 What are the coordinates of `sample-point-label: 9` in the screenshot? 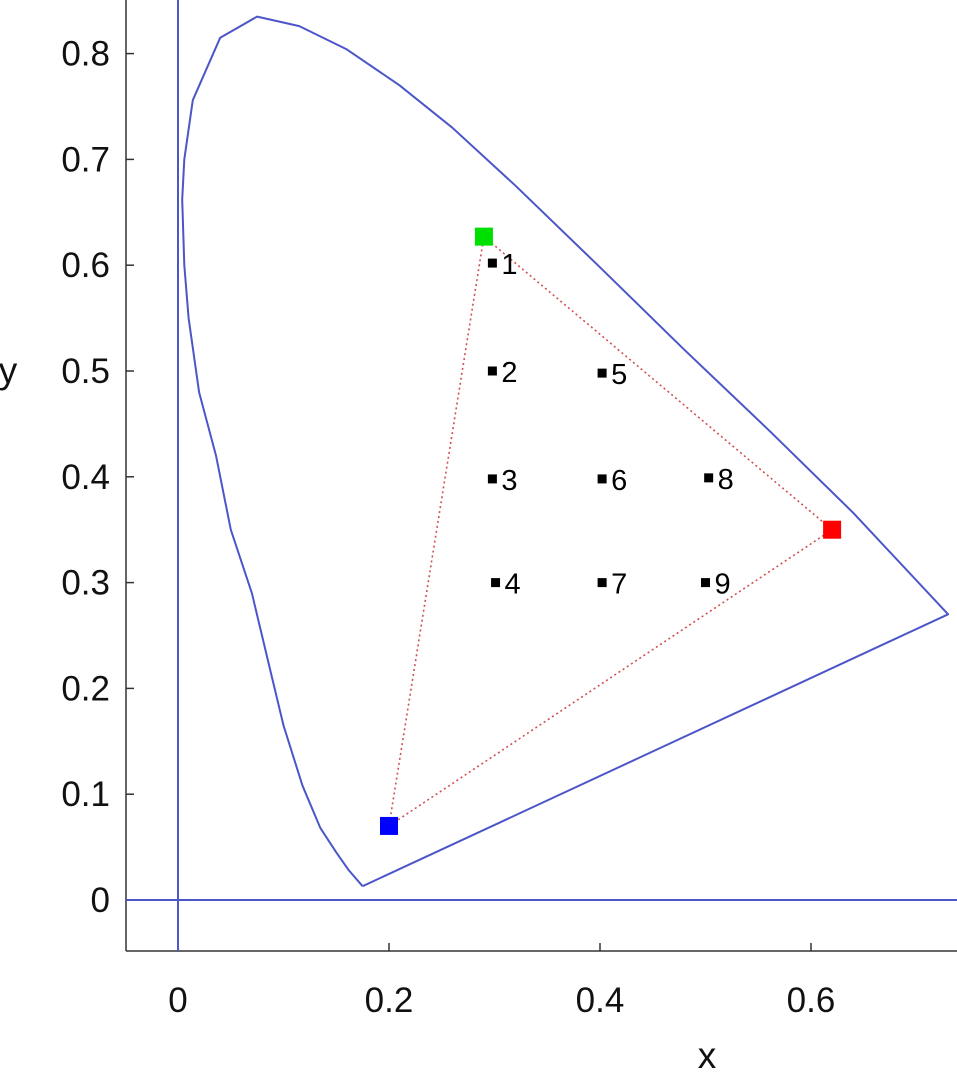 It's located at (723, 585).